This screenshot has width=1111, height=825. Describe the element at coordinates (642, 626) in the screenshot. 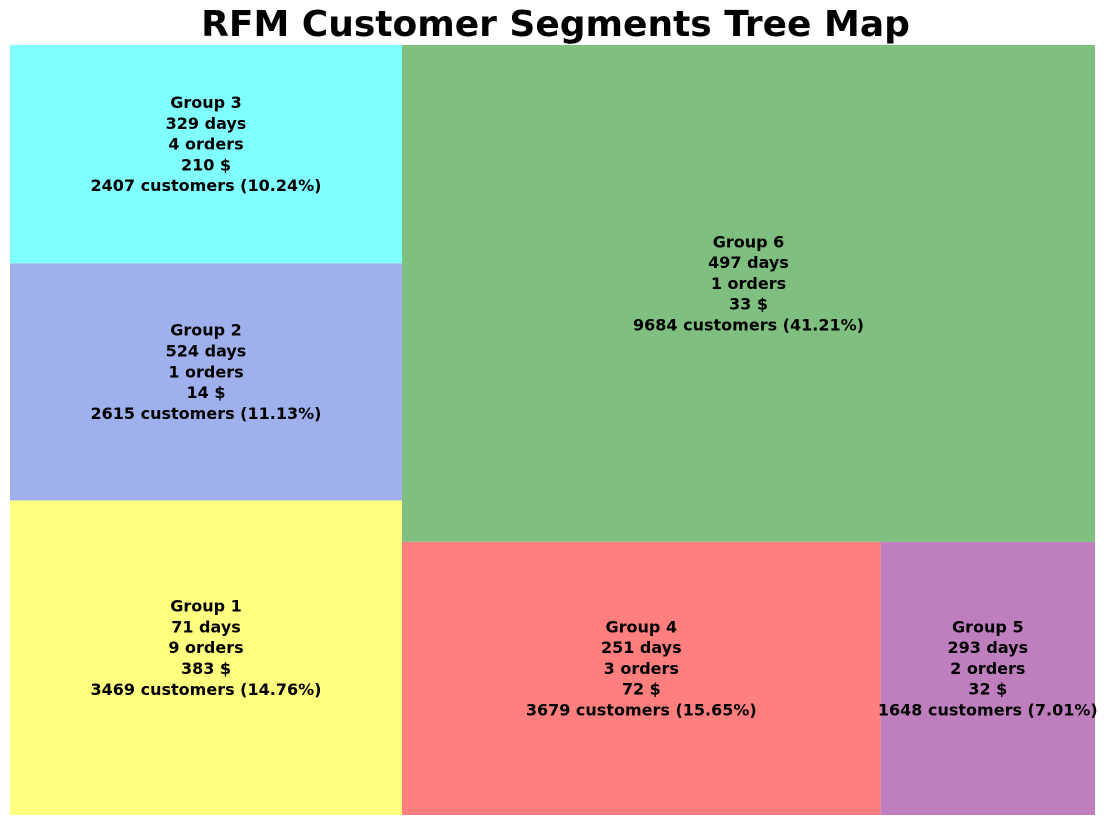

I see `treemap-label-group-4-line-1: Group 4` at that location.